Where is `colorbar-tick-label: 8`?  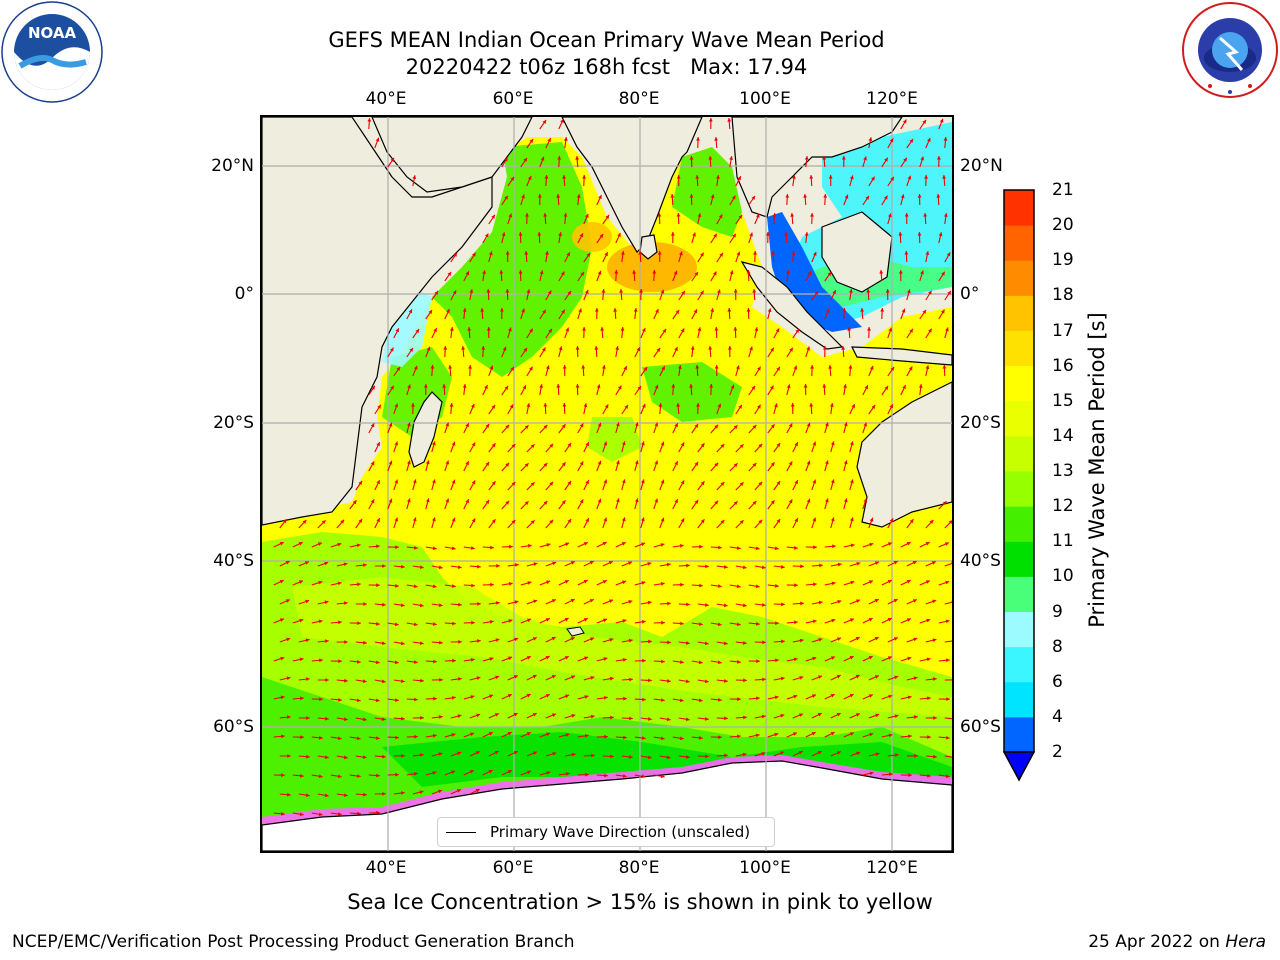
colorbar-tick-label: 8 is located at coordinates (1057, 646).